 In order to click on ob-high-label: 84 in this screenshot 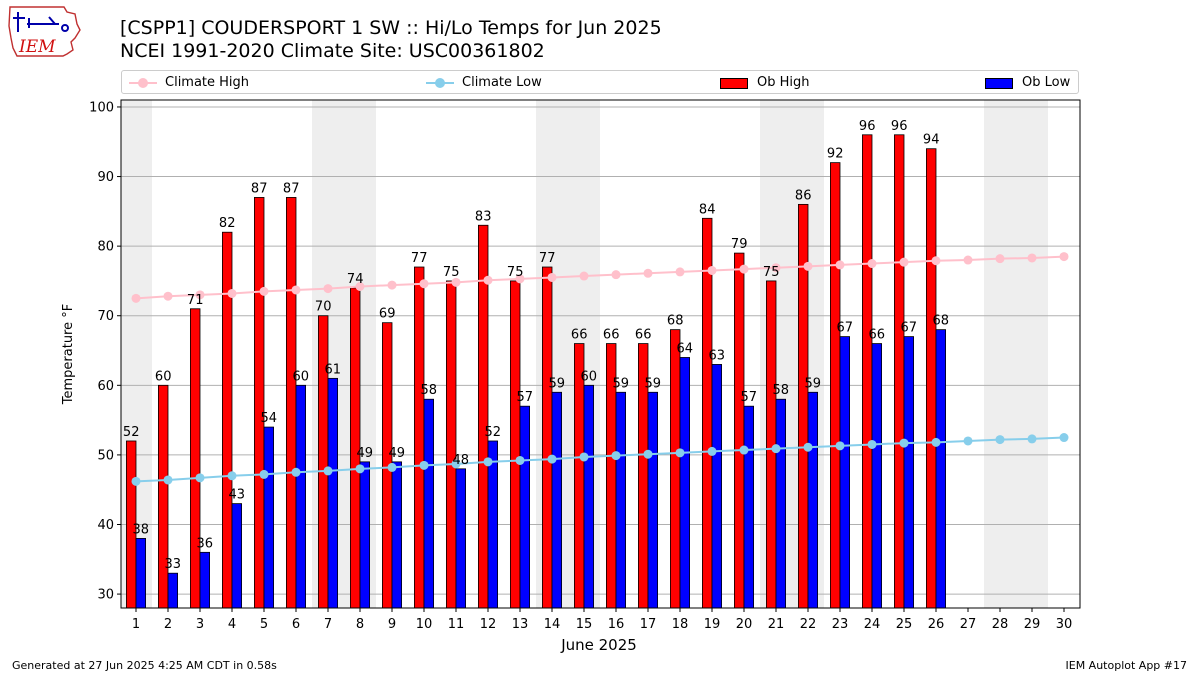, I will do `click(707, 209)`.